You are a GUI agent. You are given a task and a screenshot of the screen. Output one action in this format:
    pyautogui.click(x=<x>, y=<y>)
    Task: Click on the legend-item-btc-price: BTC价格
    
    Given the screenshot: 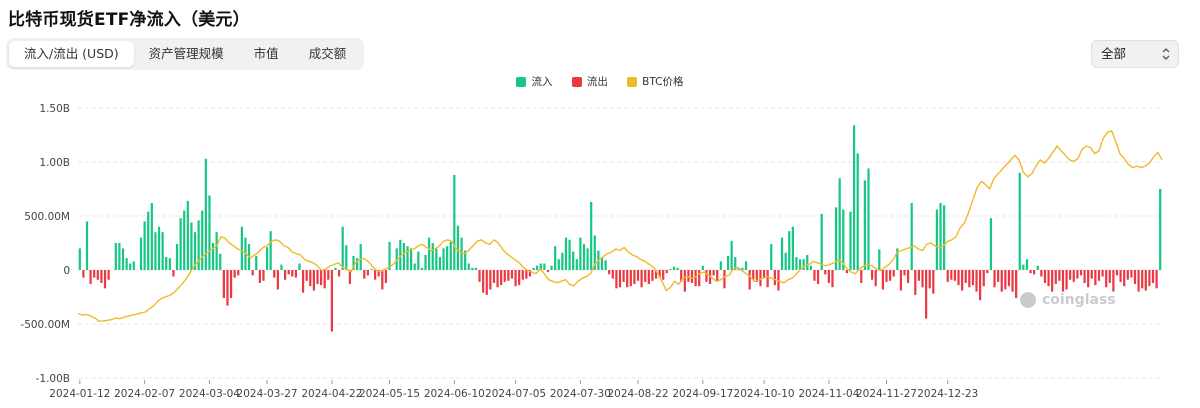 What is the action you would take?
    pyautogui.click(x=655, y=81)
    